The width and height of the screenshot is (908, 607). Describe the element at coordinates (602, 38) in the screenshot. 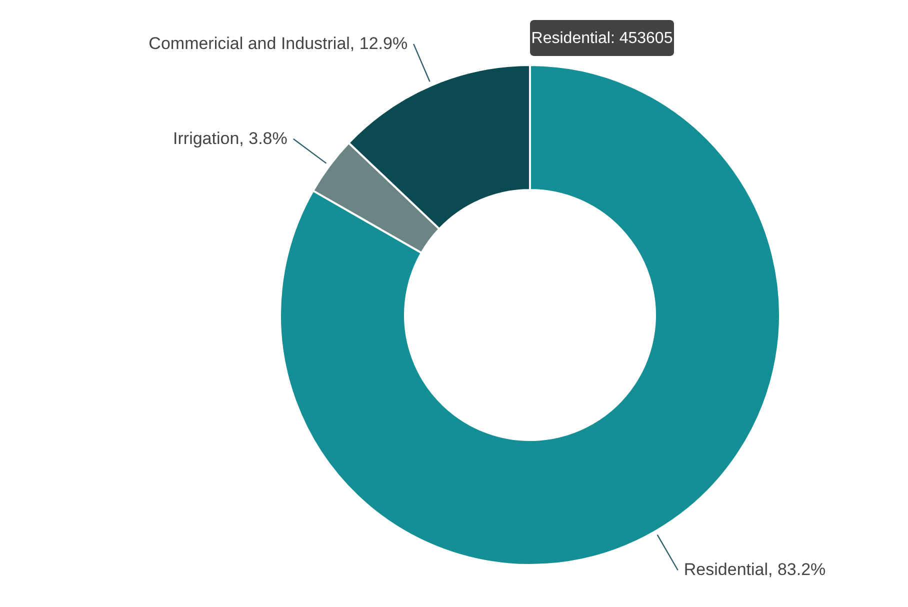

I see `text: Residential: 453605` at that location.